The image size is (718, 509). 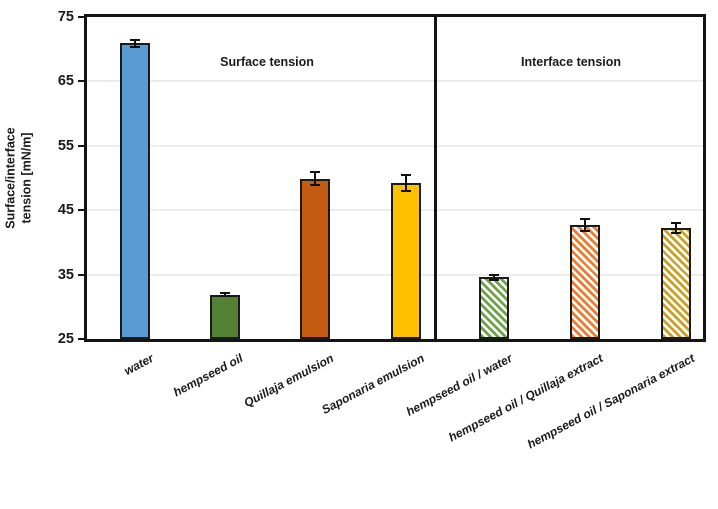 I want to click on y-tick-label-25: 25, so click(x=65, y=339).